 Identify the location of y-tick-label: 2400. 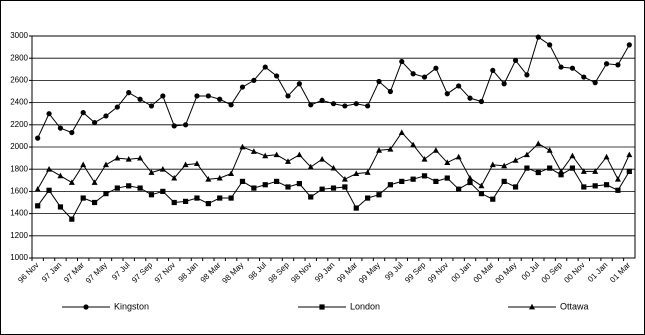
(19, 102).